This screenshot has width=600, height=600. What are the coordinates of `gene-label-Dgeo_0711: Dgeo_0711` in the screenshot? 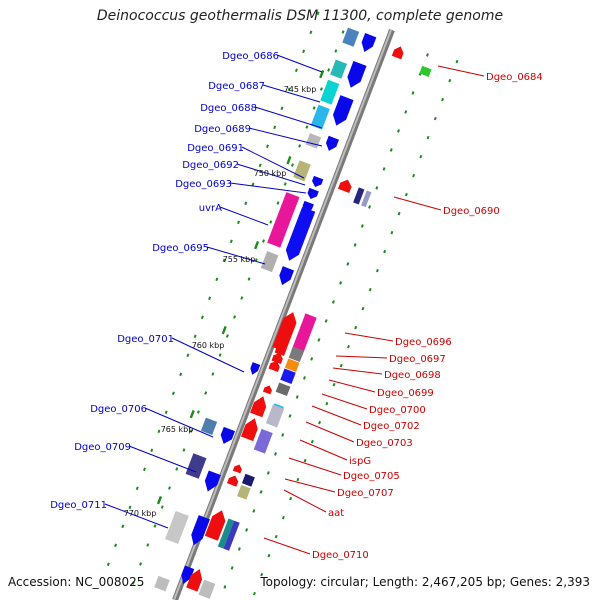 It's located at (78, 505).